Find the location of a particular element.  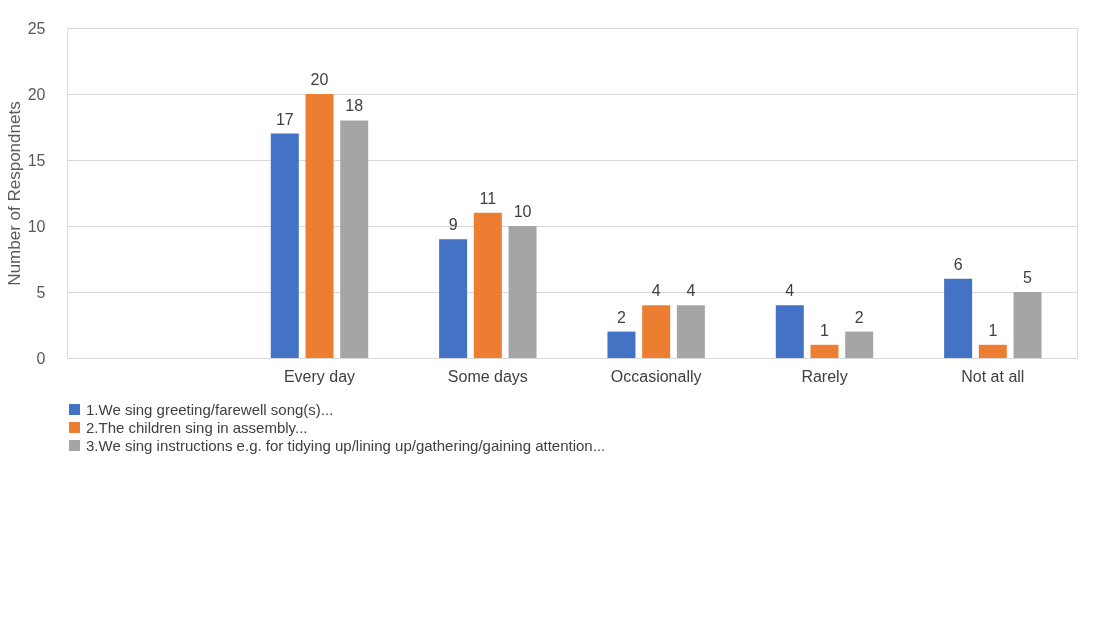

y-tick-label: 10 is located at coordinates (36, 226).